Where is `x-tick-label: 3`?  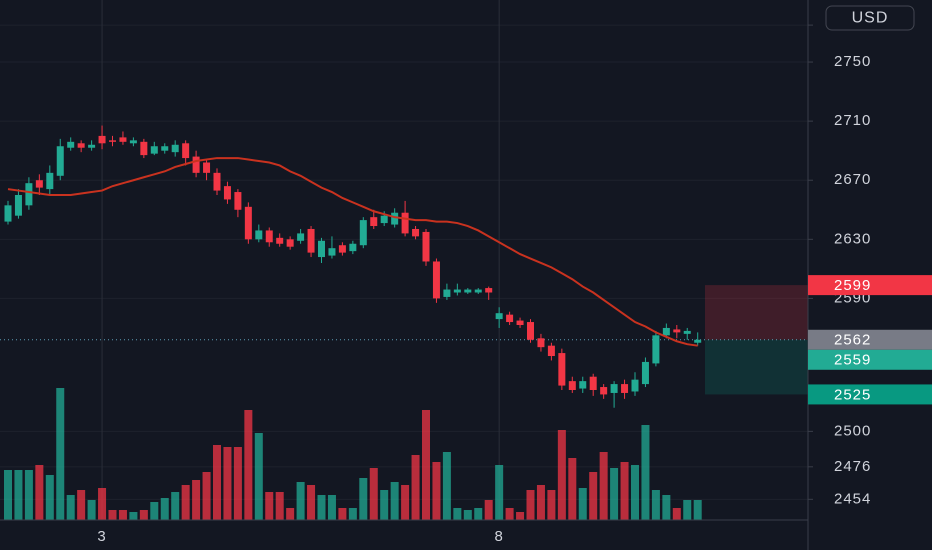
x-tick-label: 3 is located at coordinates (101, 536).